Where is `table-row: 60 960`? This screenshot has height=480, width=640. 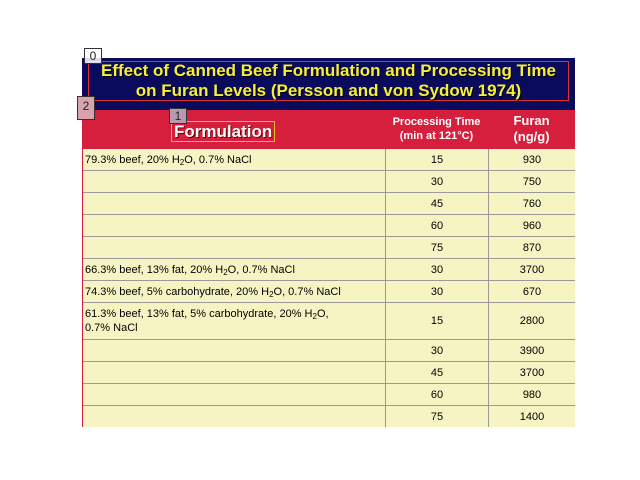 table-row: 60 960 is located at coordinates (328, 226).